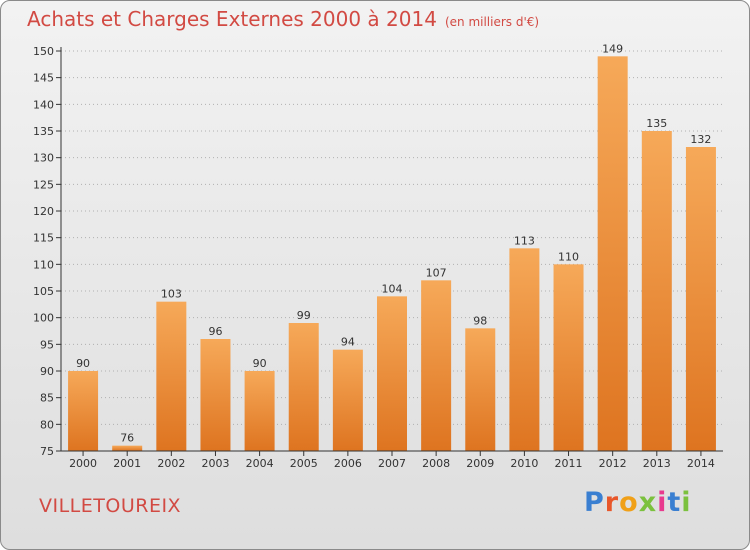 This screenshot has width=750, height=550. What do you see at coordinates (656, 291) in the screenshot?
I see `bar-2013` at bounding box center [656, 291].